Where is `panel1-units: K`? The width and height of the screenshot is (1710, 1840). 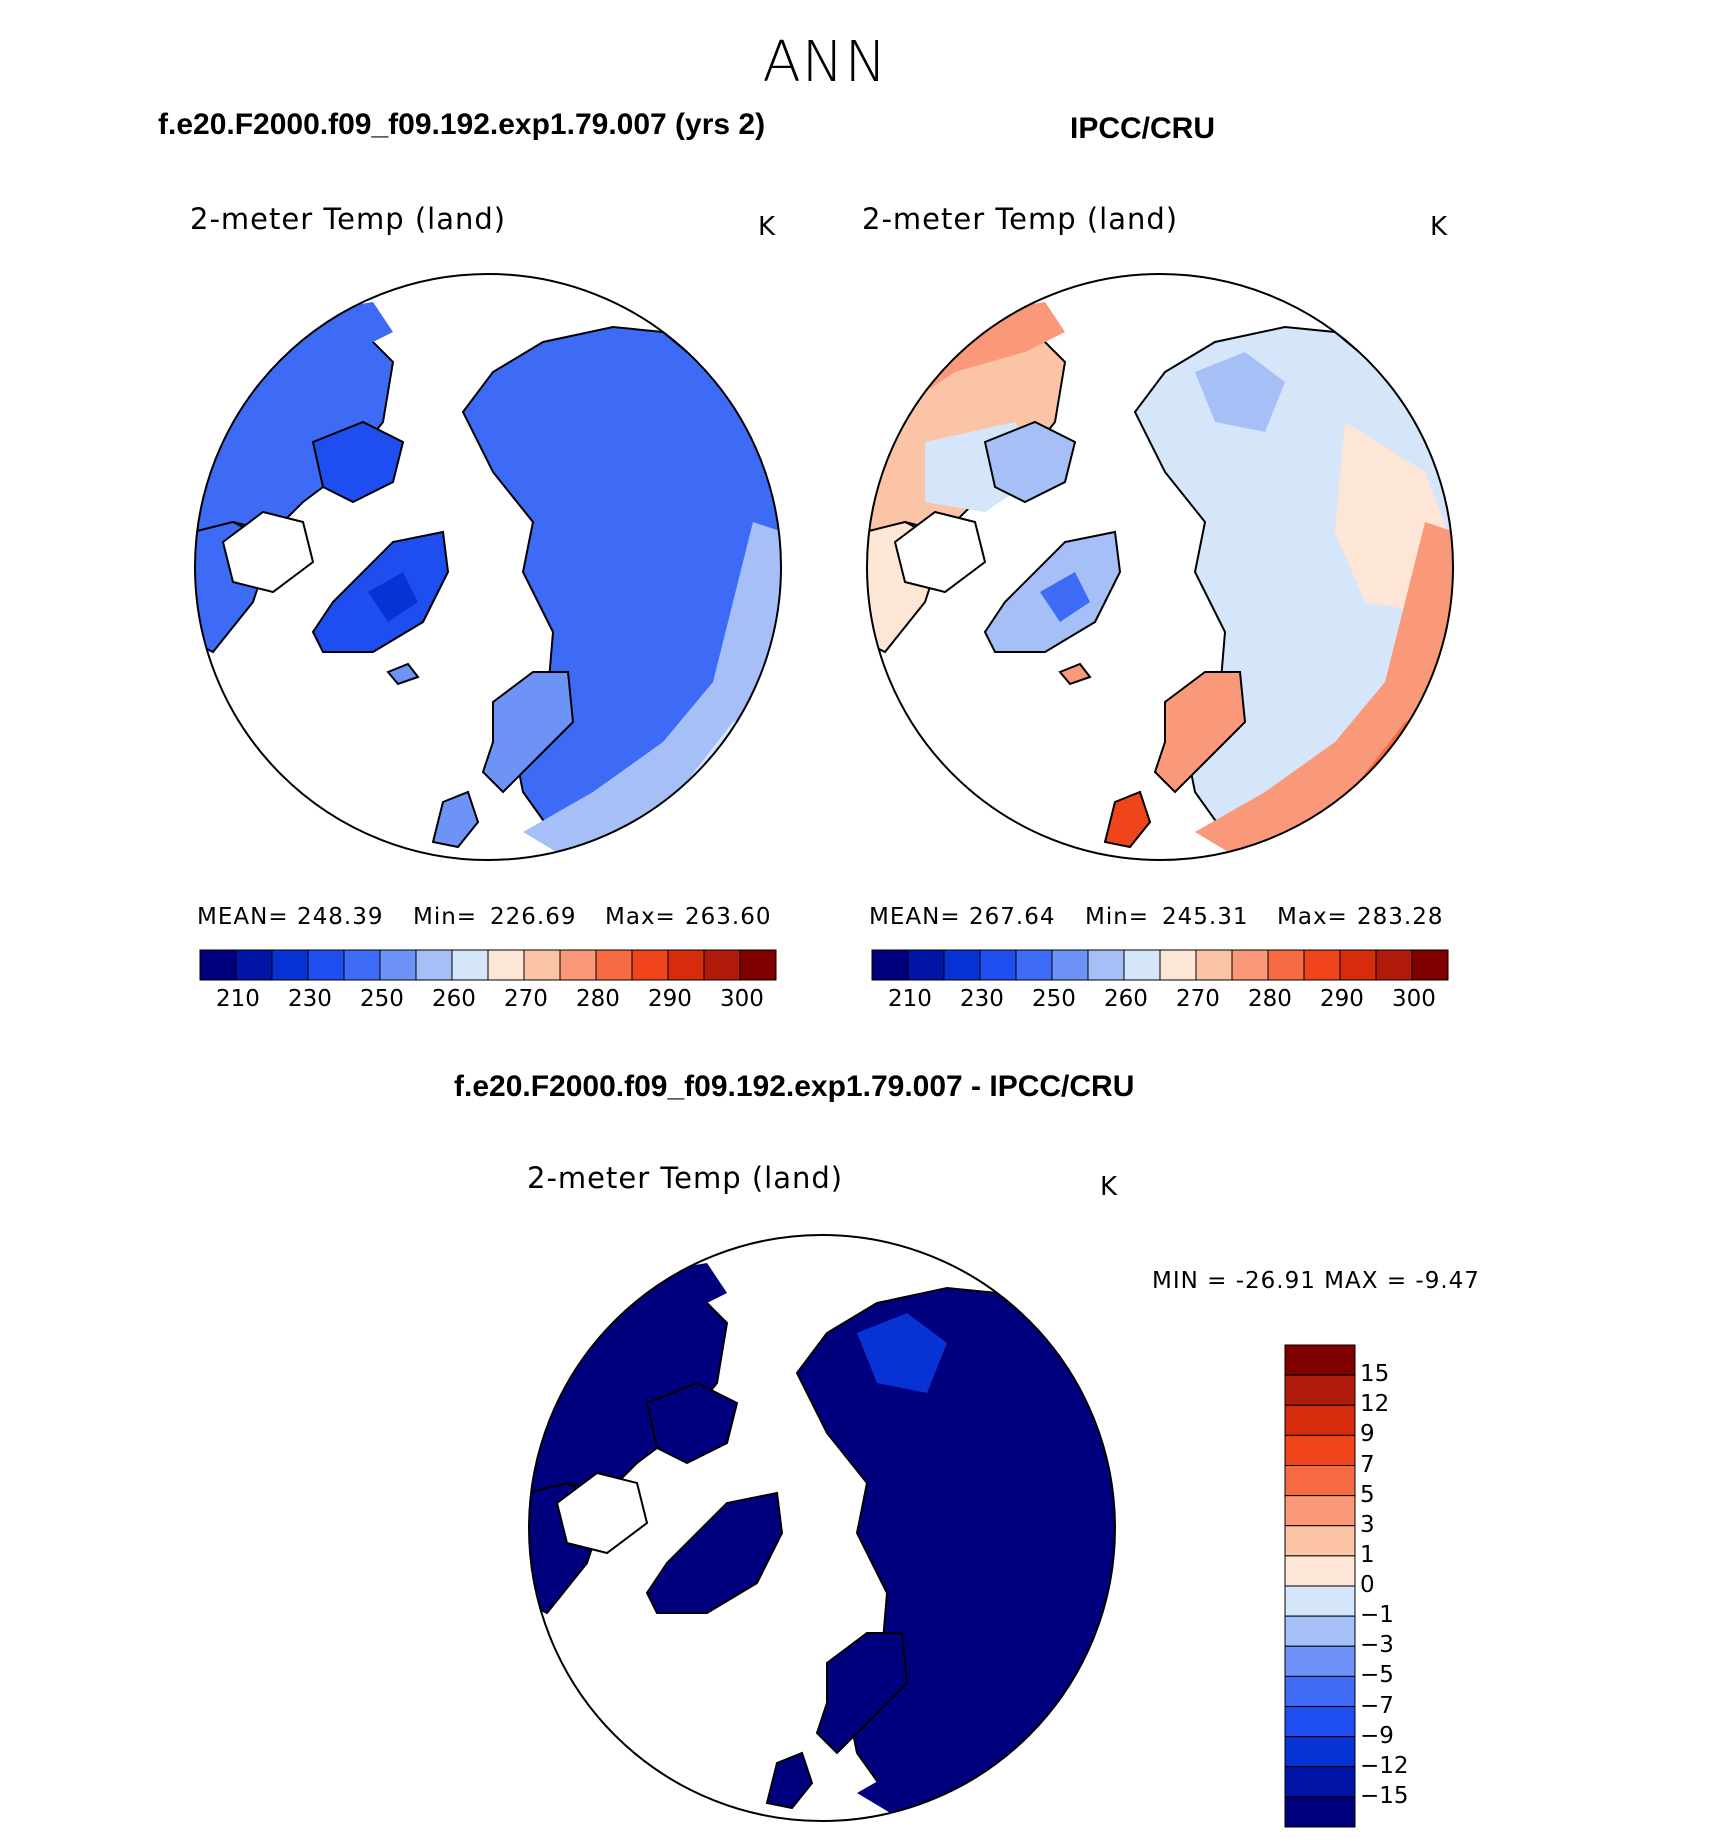 panel1-units: K is located at coordinates (767, 227).